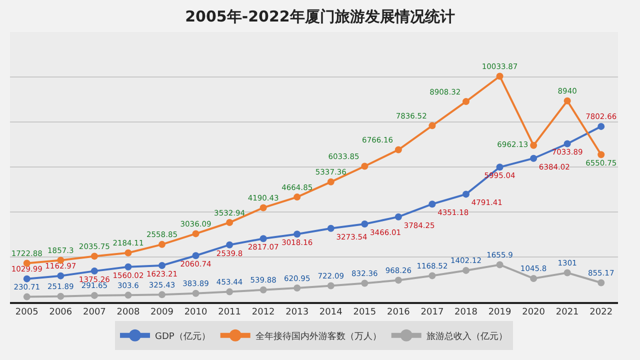 This screenshot has height=360, width=640. Describe the element at coordinates (162, 313) in the screenshot. I see `x-tick-label: 2009` at that location.